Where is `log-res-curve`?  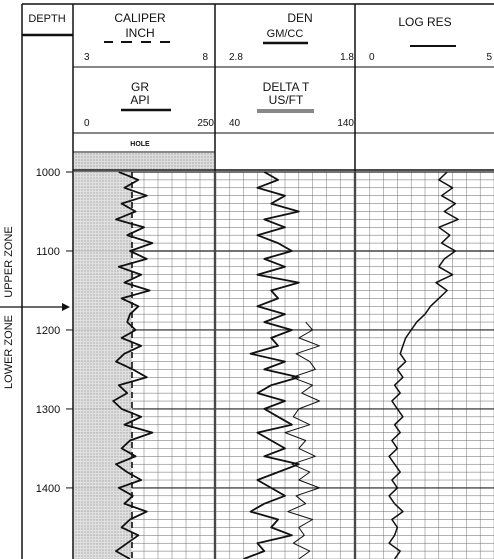 log-res-curve is located at coordinates (423, 365).